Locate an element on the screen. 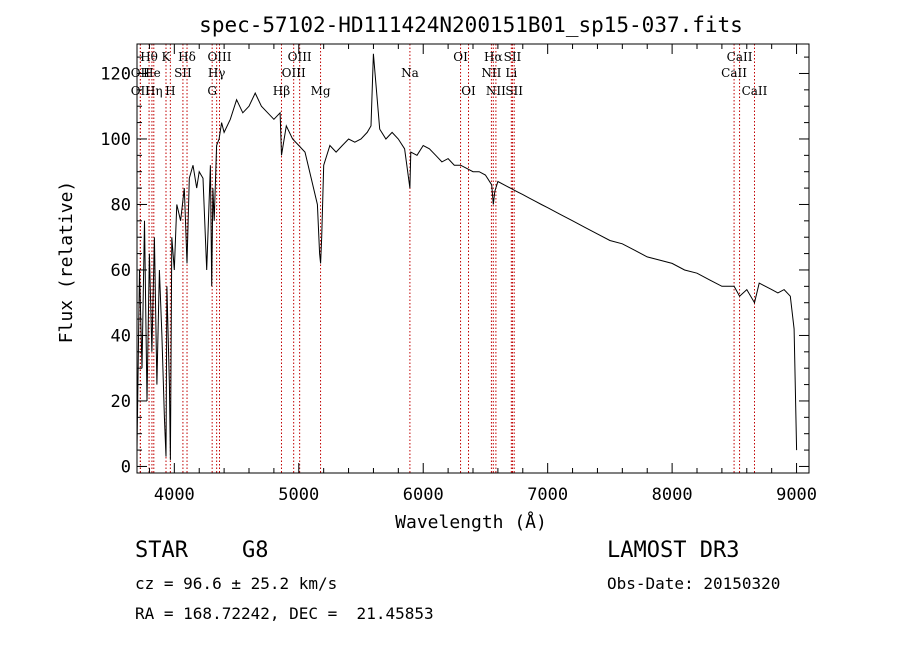  redshift-cz: cz = 96.6 ± 25.2 km/s is located at coordinates (236, 583).